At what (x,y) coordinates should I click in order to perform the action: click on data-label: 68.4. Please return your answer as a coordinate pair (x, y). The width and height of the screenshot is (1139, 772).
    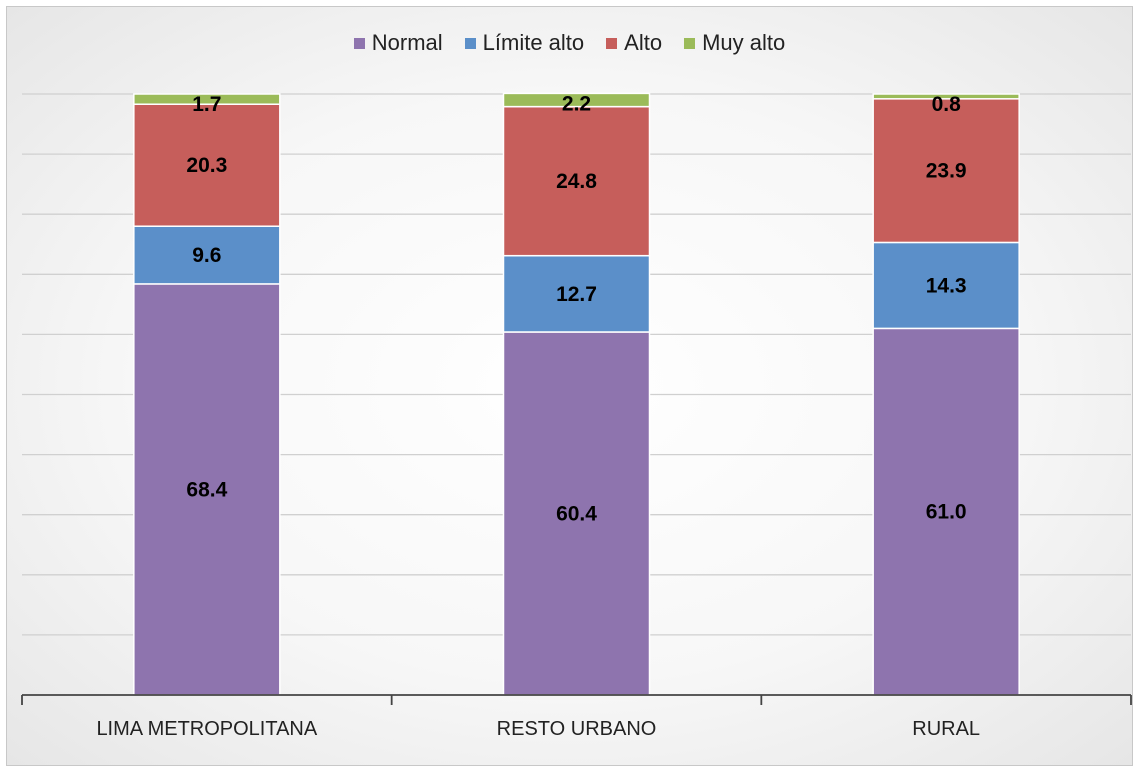
    Looking at the image, I should click on (206, 489).